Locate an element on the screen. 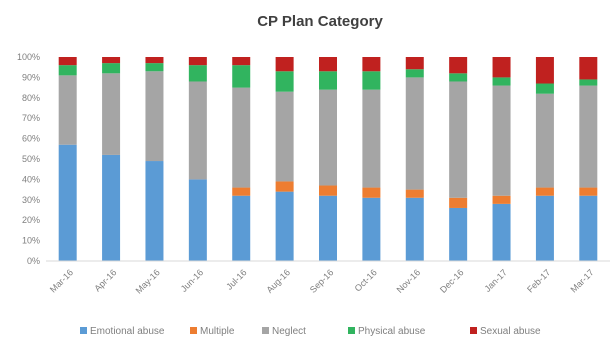 This screenshot has width=616, height=351. chart-title: CP Plan Category is located at coordinates (320, 21).